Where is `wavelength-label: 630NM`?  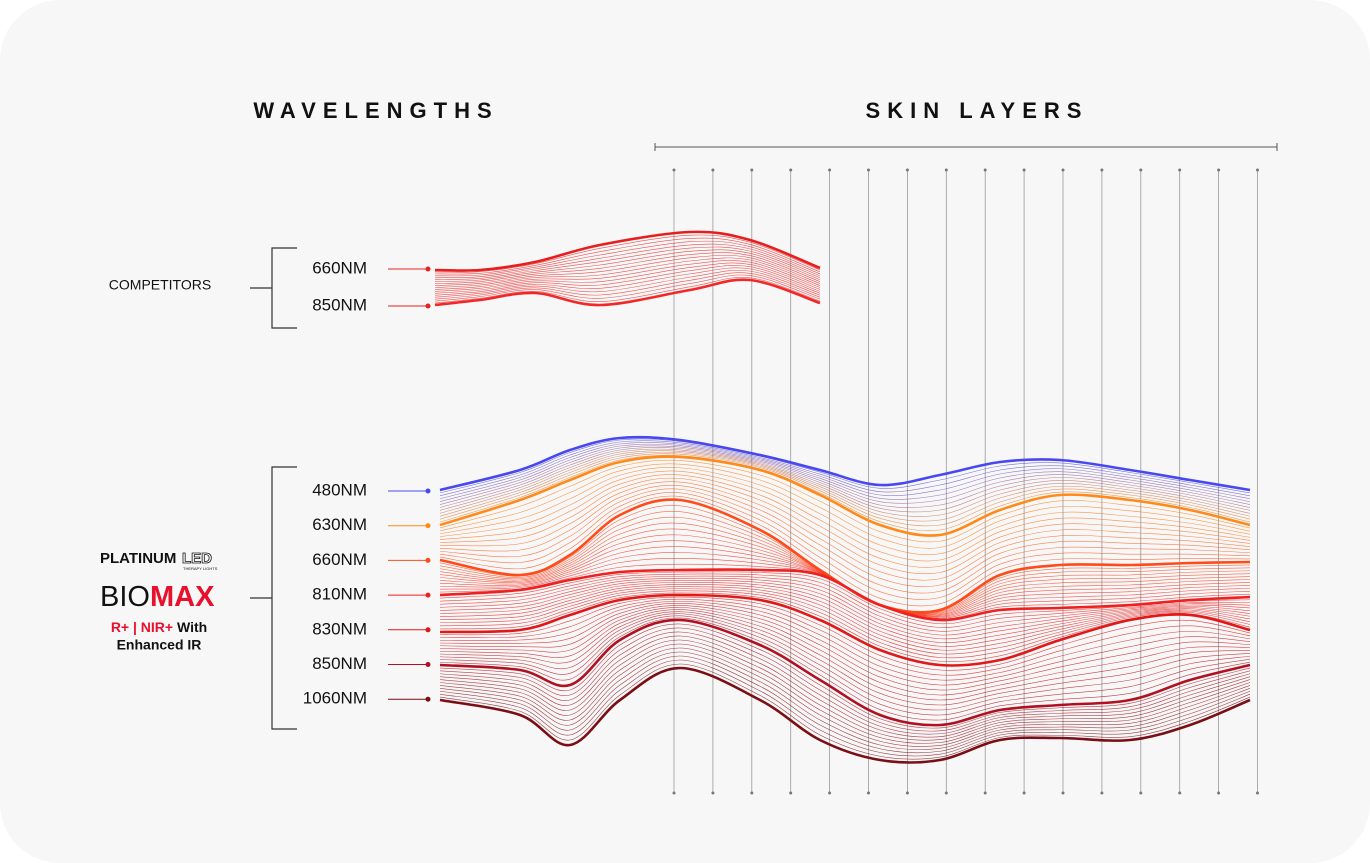 wavelength-label: 630NM is located at coordinates (339, 524).